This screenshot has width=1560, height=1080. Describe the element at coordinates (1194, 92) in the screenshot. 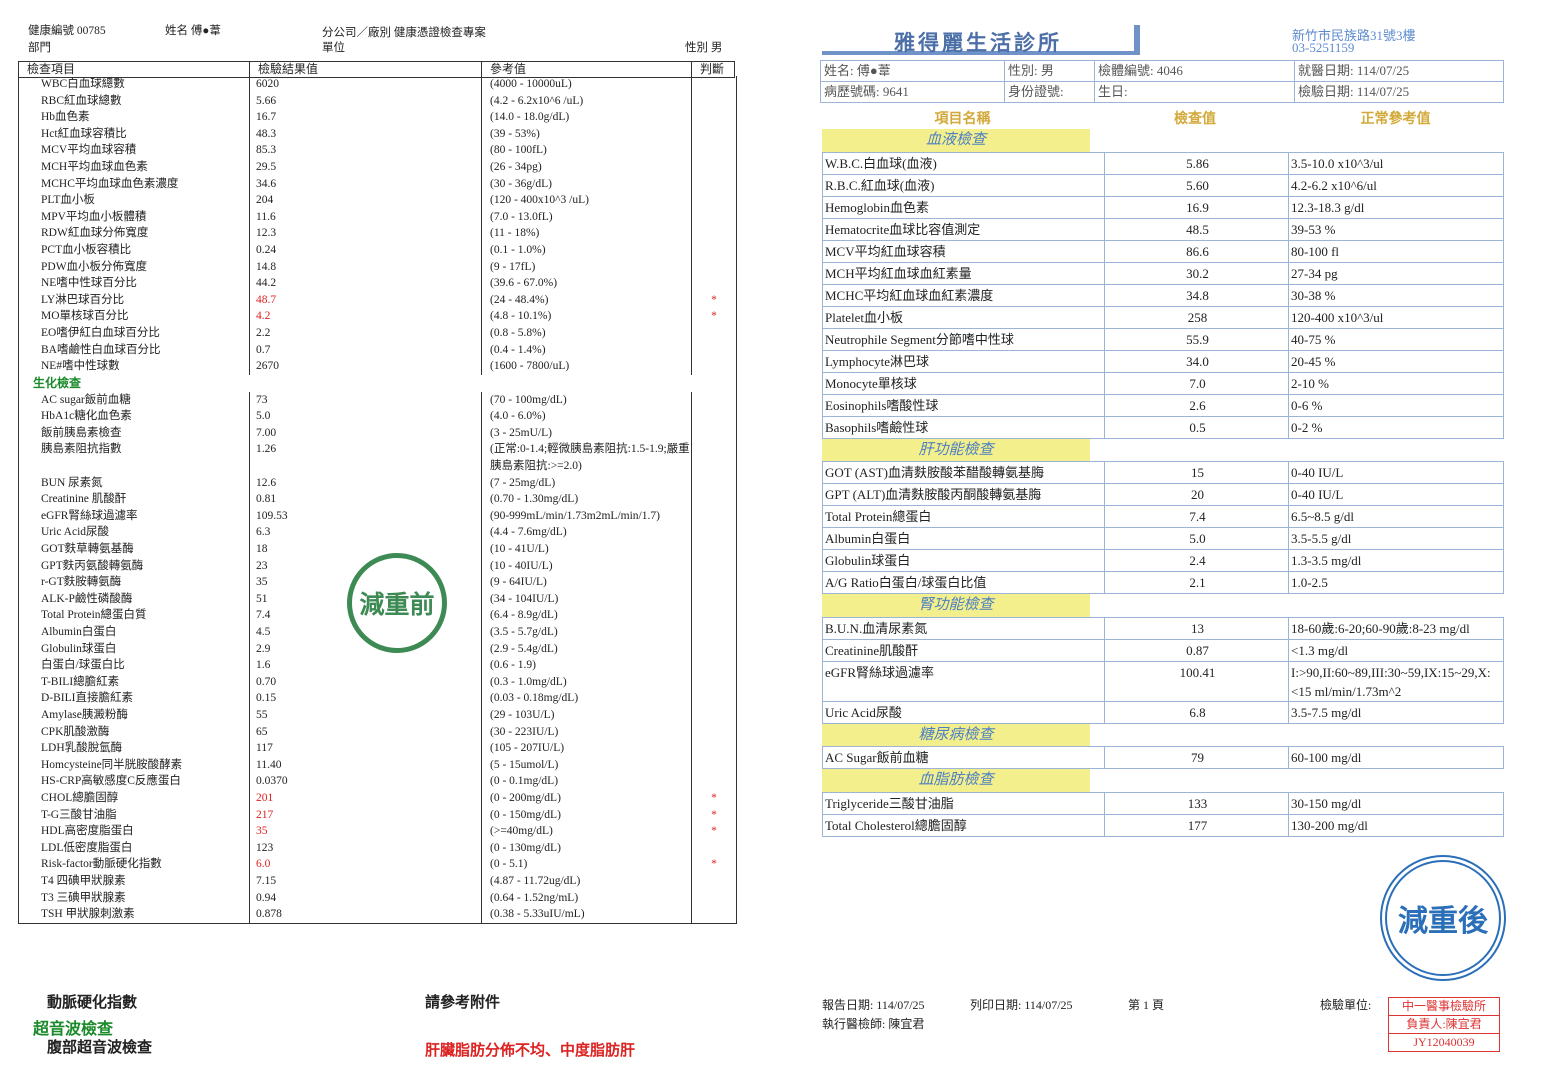

I see `info-field: 生日:` at that location.